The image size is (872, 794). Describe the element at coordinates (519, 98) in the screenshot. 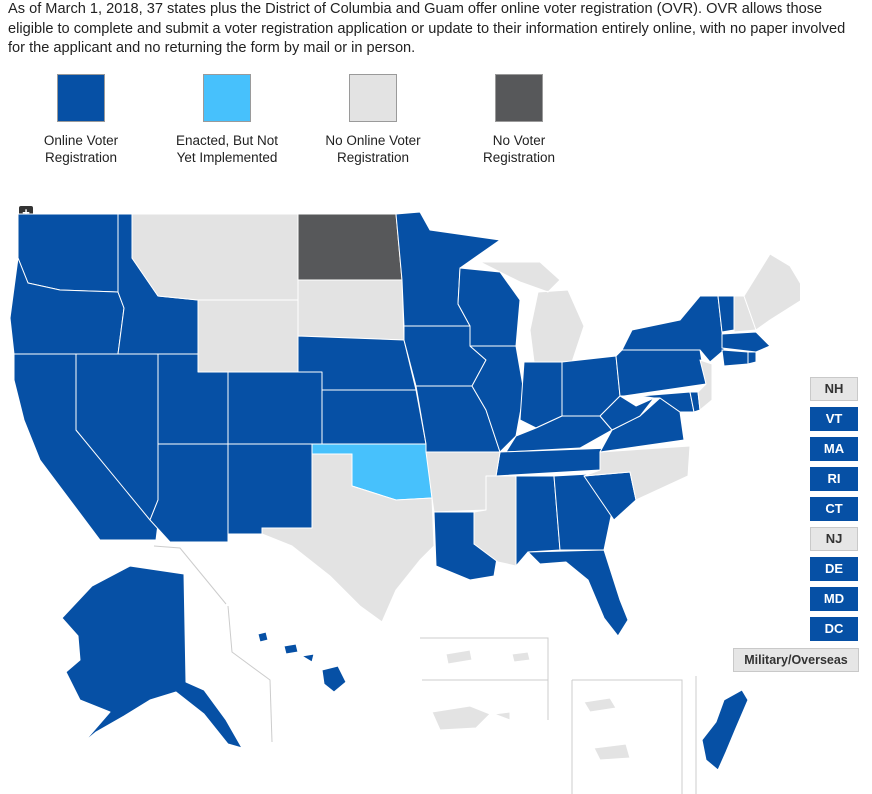

I see `legend-swatch-no-vr` at that location.